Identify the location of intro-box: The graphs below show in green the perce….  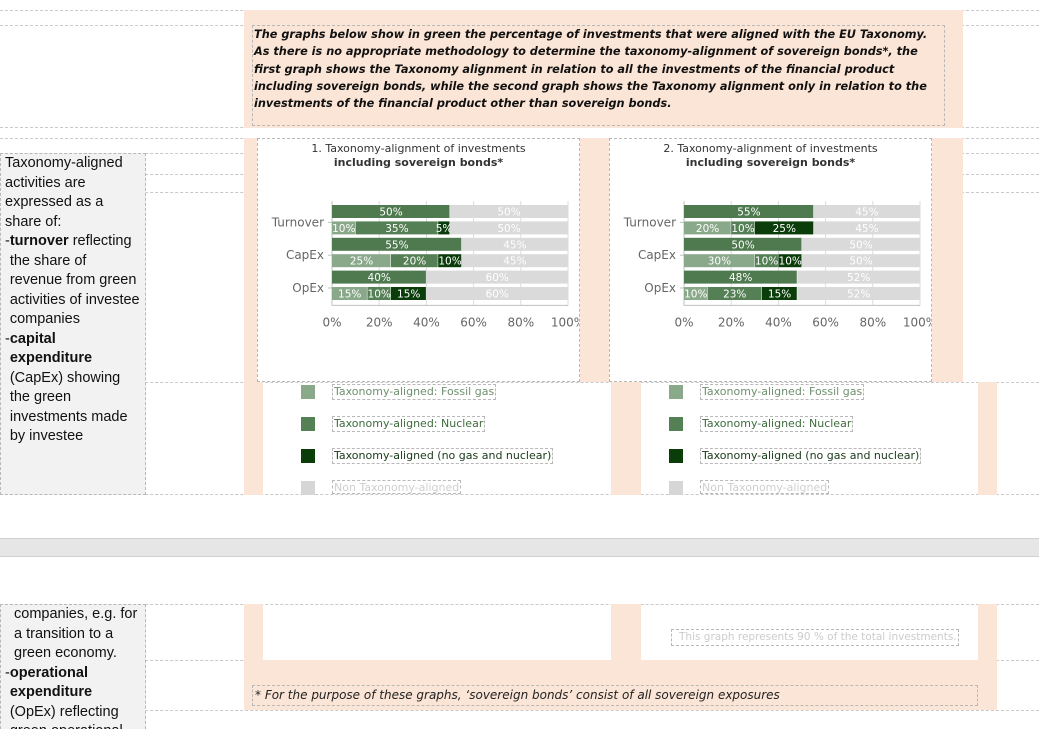
(598, 75).